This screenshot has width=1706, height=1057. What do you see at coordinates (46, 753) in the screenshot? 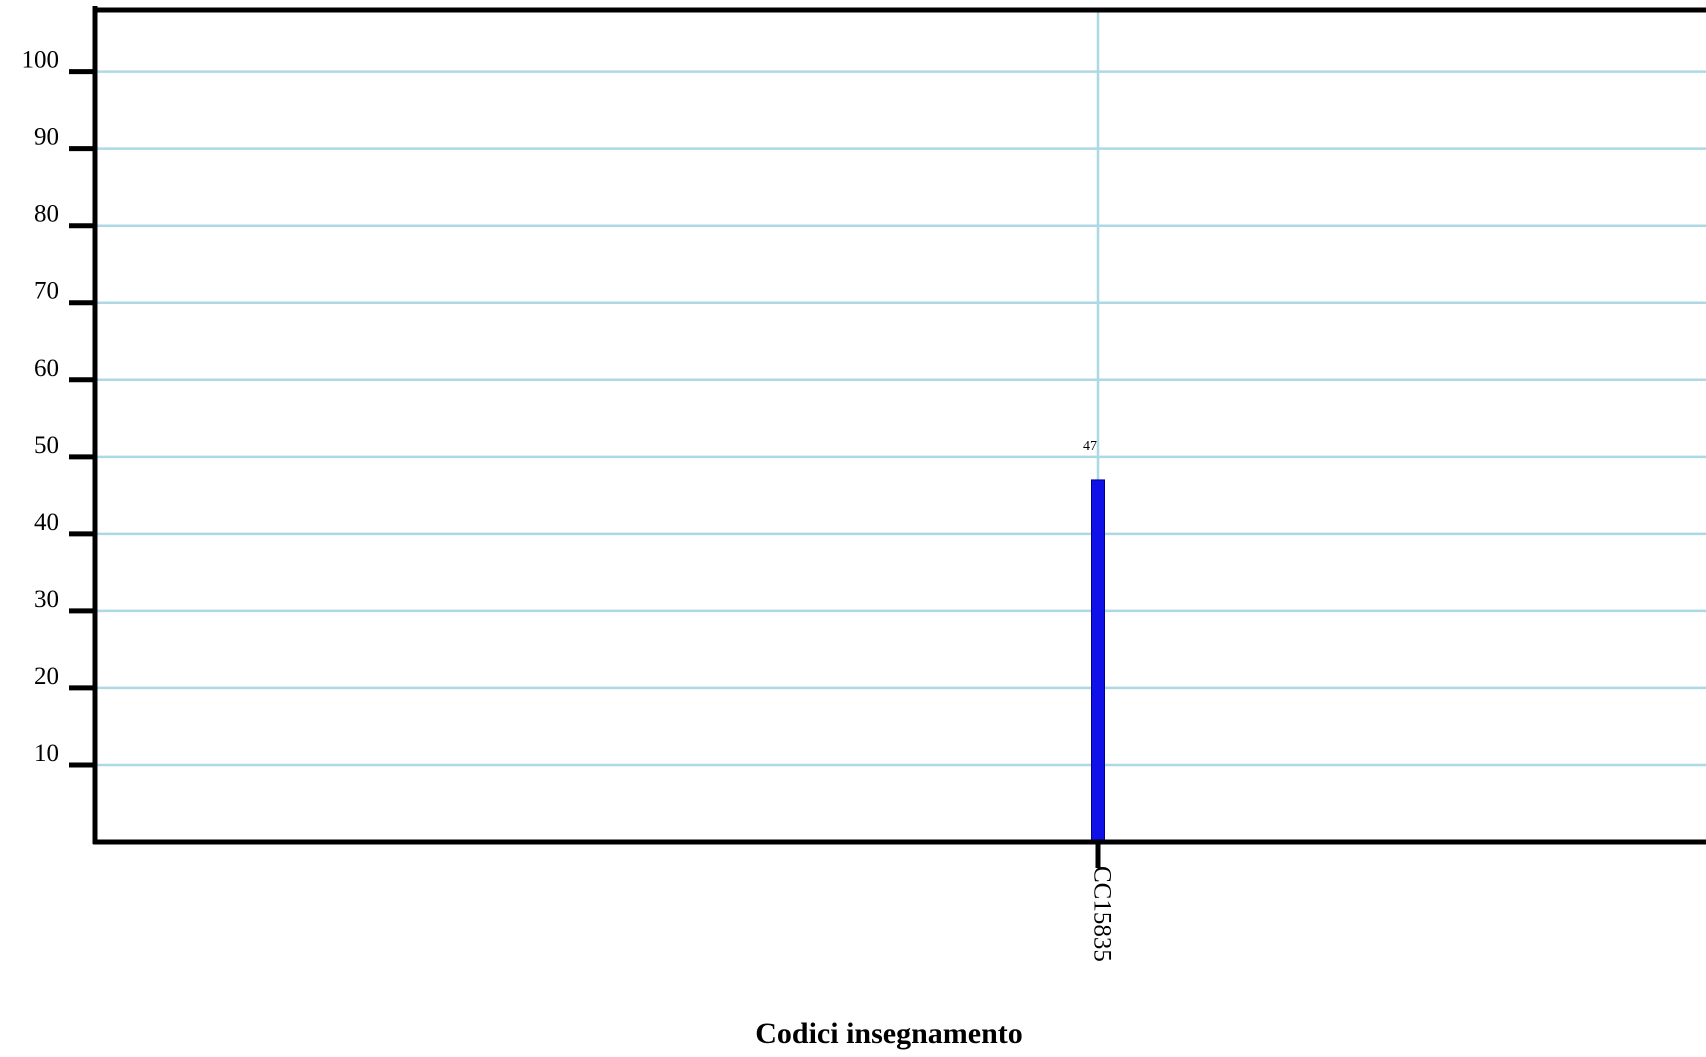
I see `y-tick-label: 10` at bounding box center [46, 753].